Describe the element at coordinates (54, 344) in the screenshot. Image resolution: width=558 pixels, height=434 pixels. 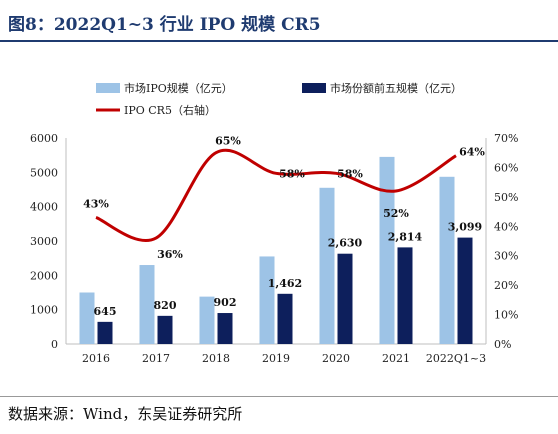
I see `y-left-tick-label: 0` at that location.